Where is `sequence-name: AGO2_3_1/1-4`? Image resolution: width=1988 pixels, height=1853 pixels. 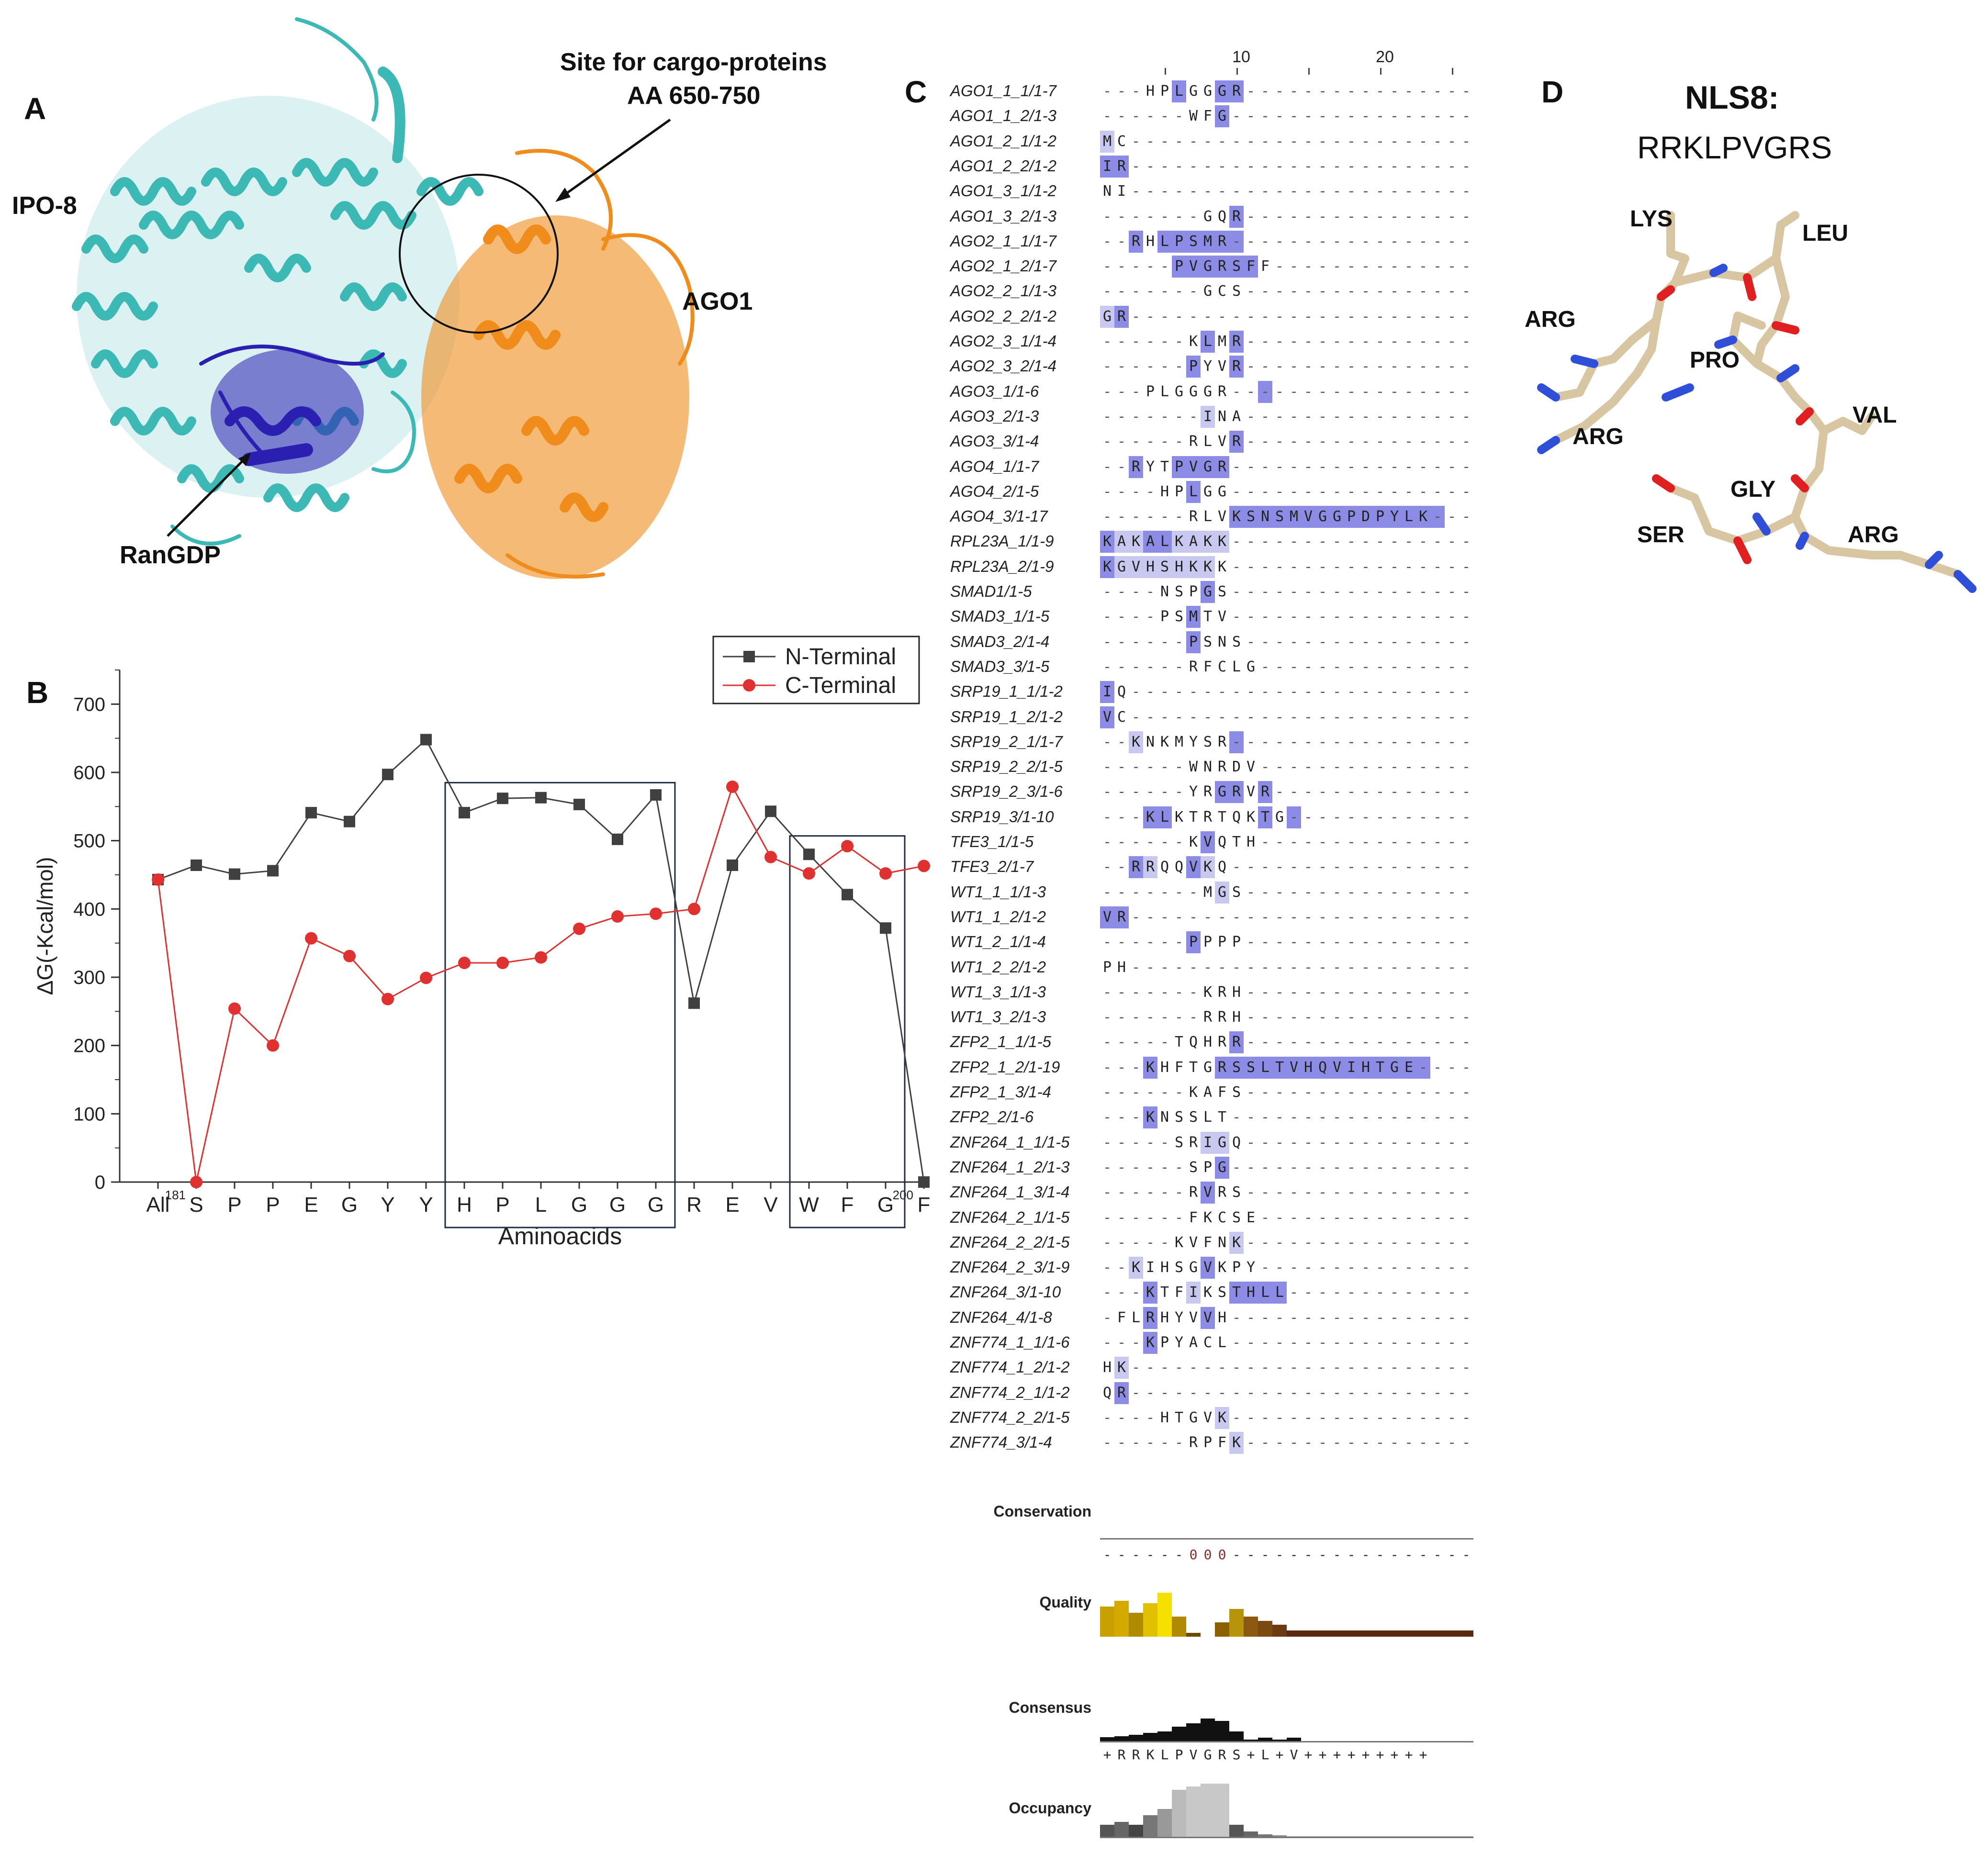 sequence-name: AGO2_3_1/1-4 is located at coordinates (1003, 341).